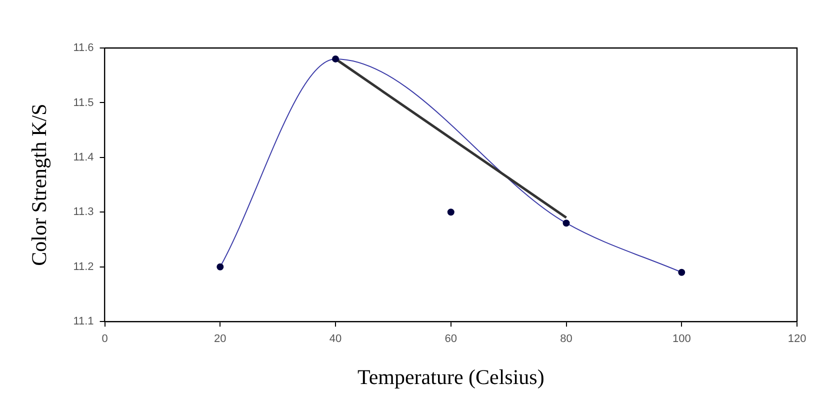 The width and height of the screenshot is (819, 407). What do you see at coordinates (450, 376) in the screenshot?
I see `x-axis-title: Temperature (Celsius)` at bounding box center [450, 376].